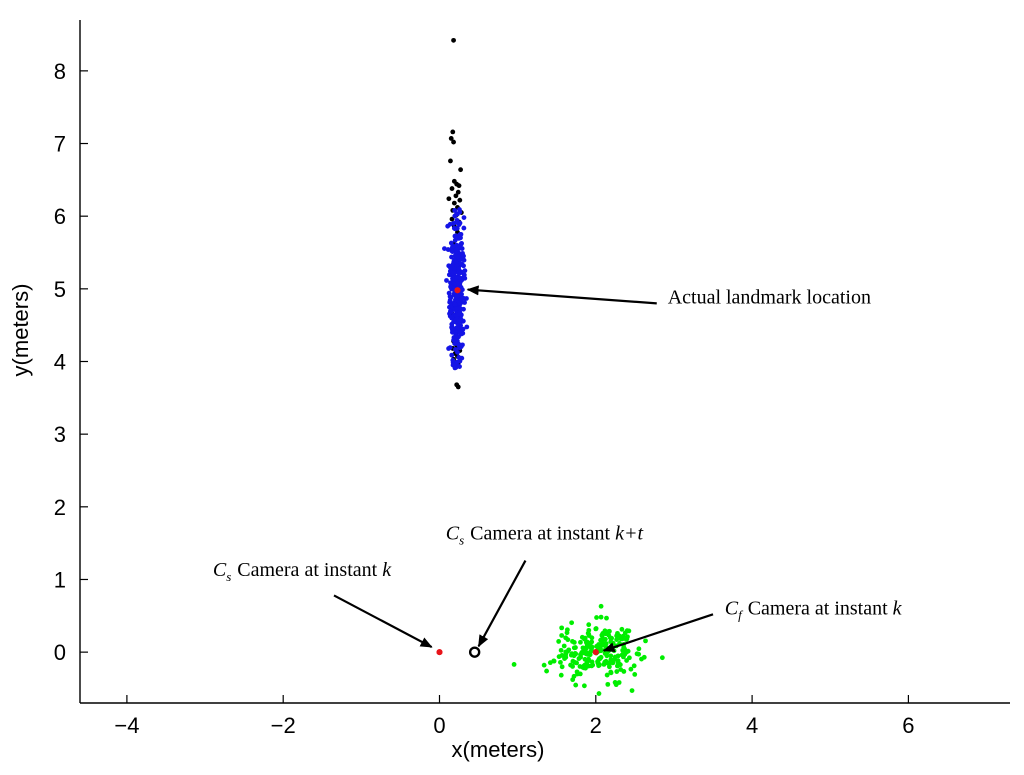 The height and width of the screenshot is (775, 1024). Describe the element at coordinates (60, 144) in the screenshot. I see `y-tick-label: 7` at that location.